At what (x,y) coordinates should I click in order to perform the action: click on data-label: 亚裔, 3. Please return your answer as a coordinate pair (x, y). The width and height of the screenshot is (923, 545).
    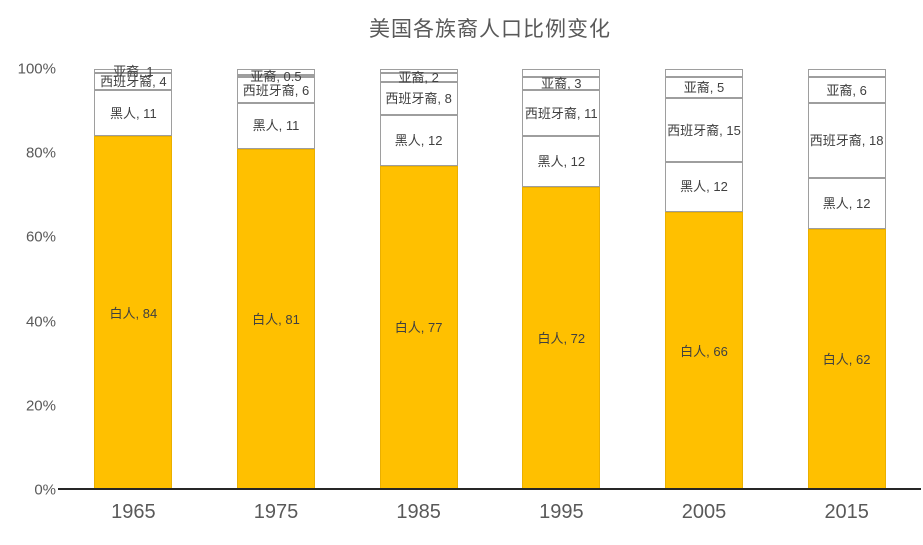
    Looking at the image, I should click on (561, 84).